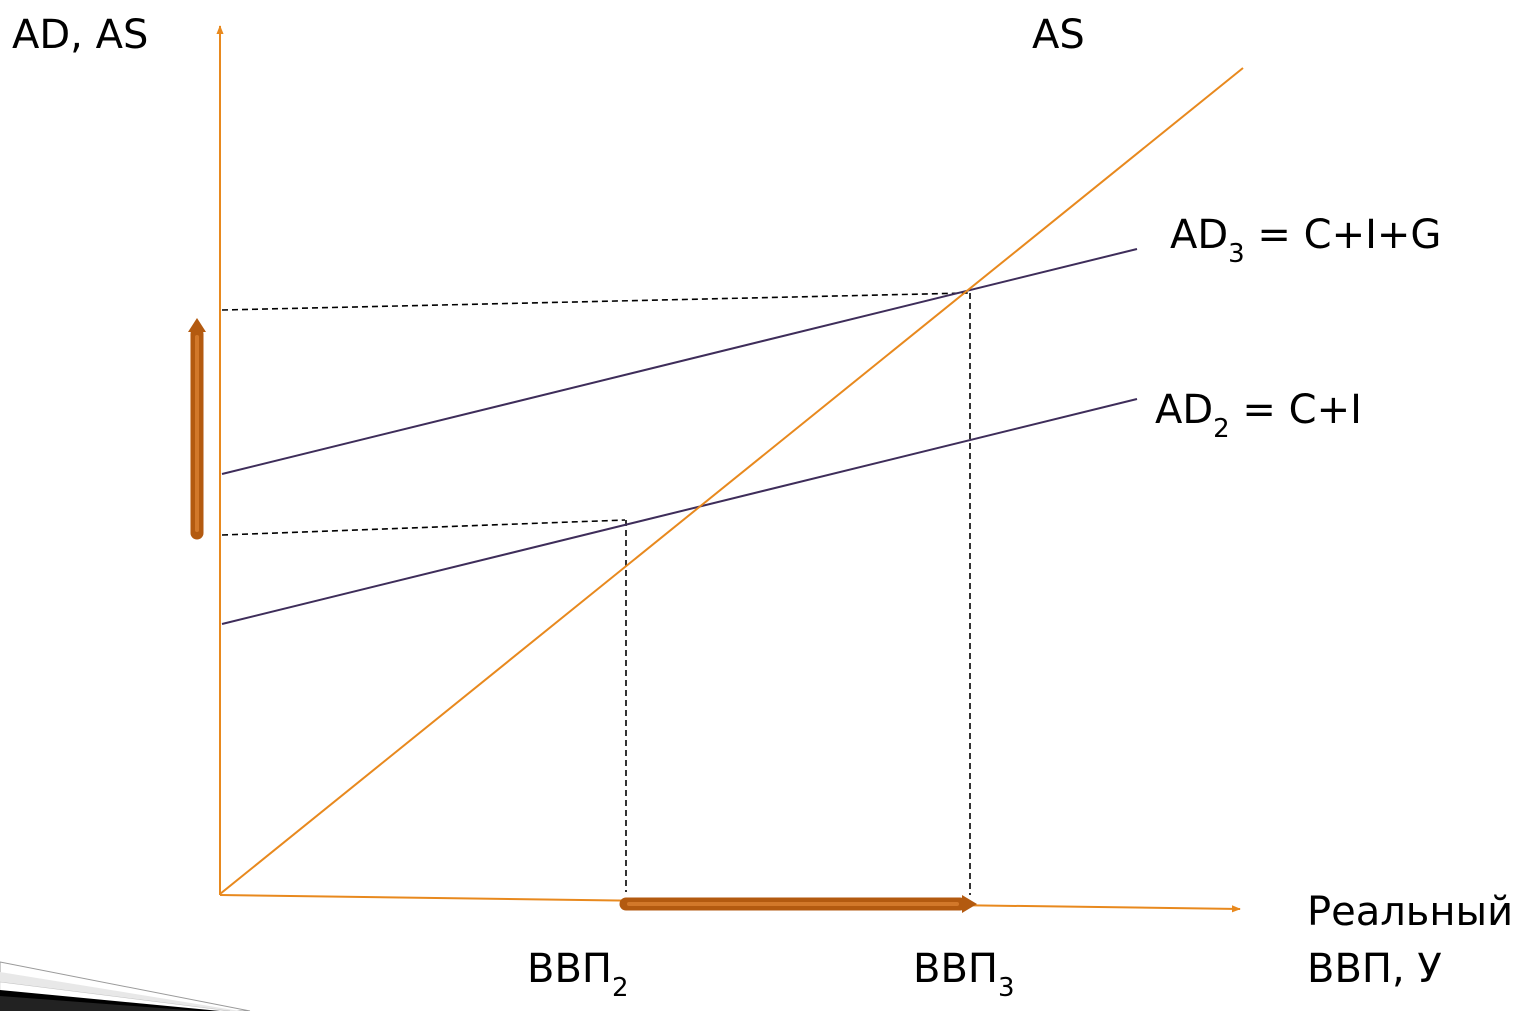 The image size is (1532, 1011). Describe the element at coordinates (1199, 235) in the screenshot. I see `ad3-label-main: AD` at that location.